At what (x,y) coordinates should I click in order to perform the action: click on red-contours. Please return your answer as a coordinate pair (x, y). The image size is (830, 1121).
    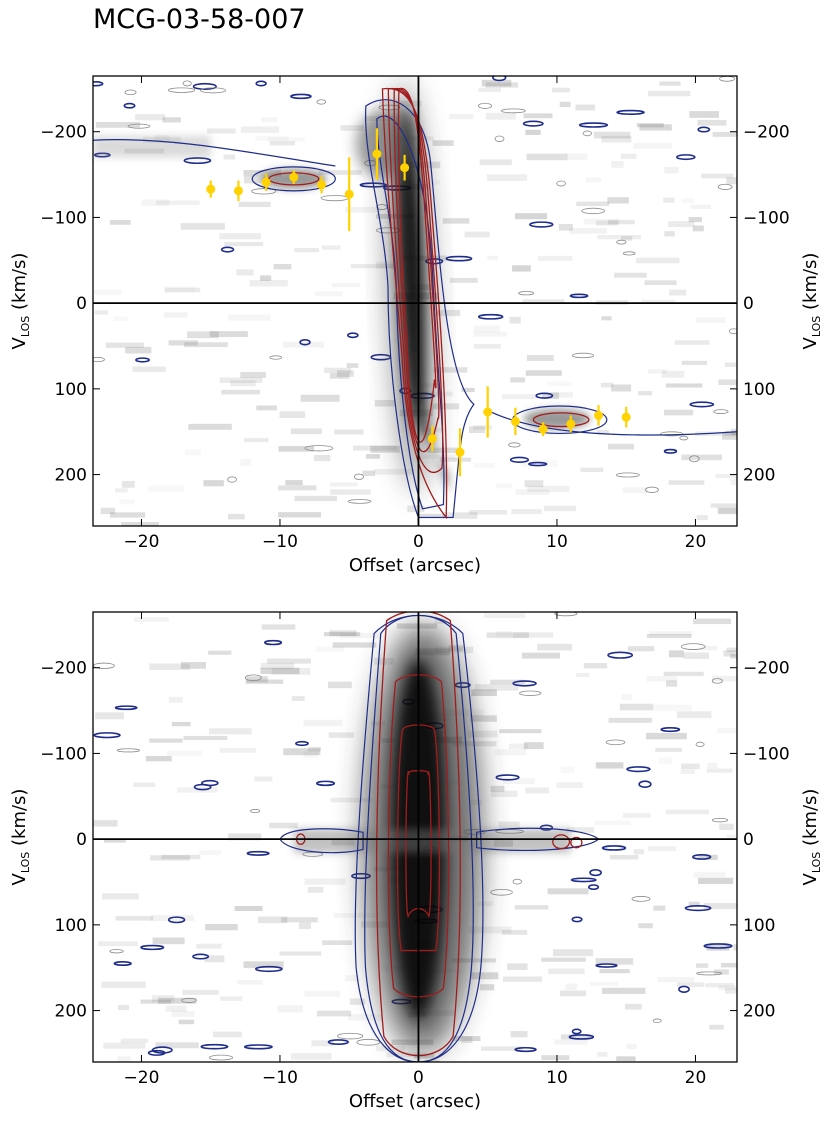
    Looking at the image, I should click on (429, 303).